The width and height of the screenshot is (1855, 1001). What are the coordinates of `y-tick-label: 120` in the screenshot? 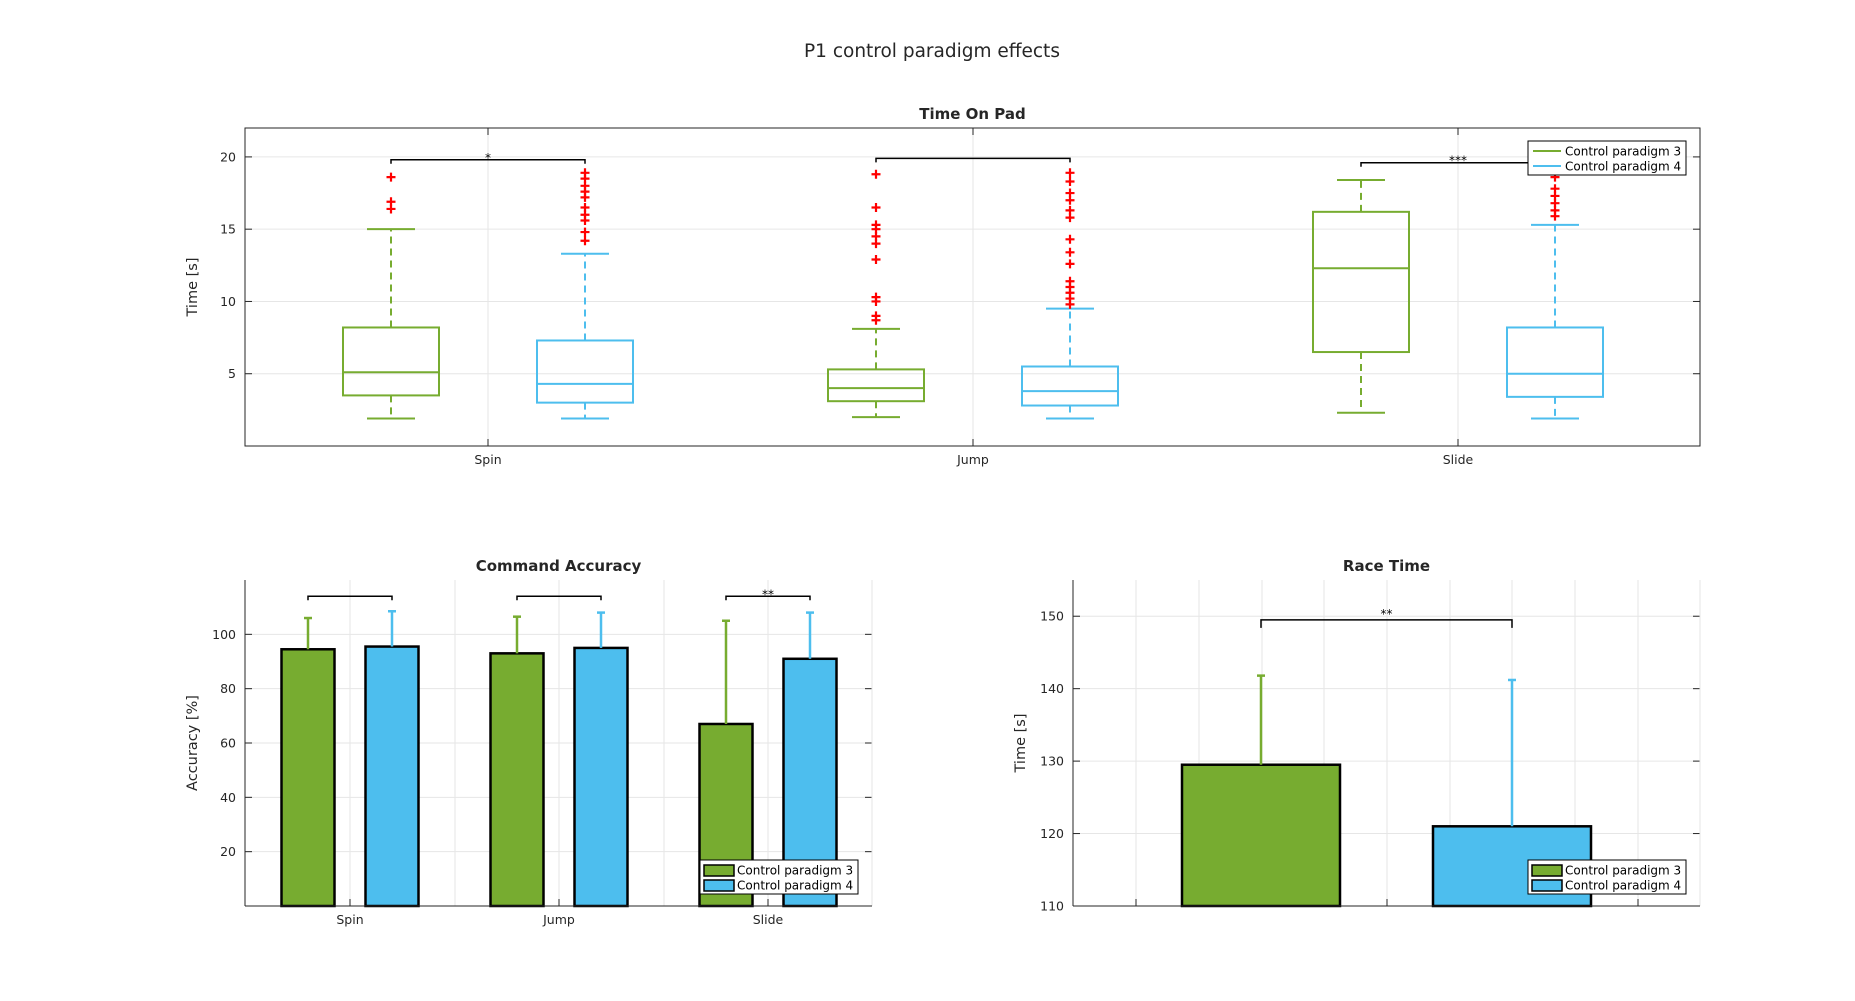 It's located at (1052, 833).